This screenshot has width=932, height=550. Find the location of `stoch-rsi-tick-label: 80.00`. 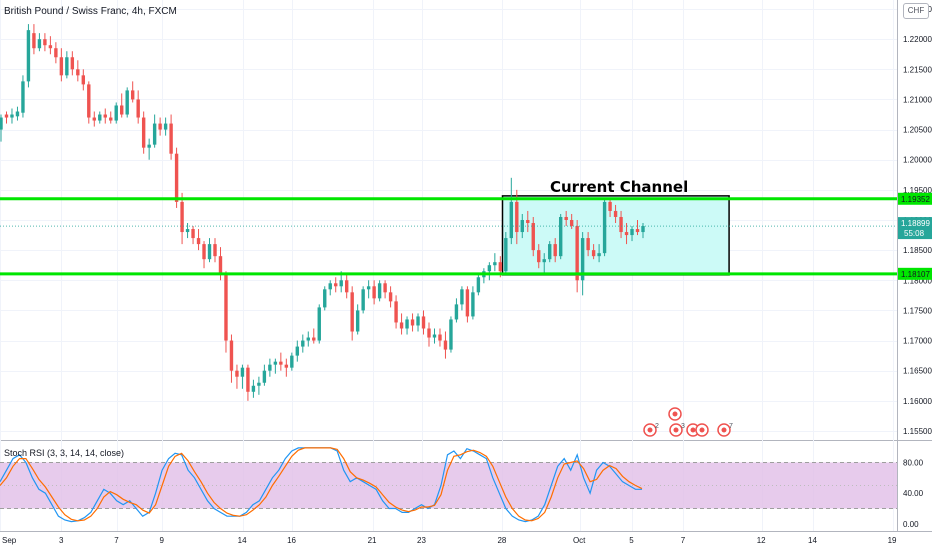

stoch-rsi-tick-label: 80.00 is located at coordinates (913, 462).